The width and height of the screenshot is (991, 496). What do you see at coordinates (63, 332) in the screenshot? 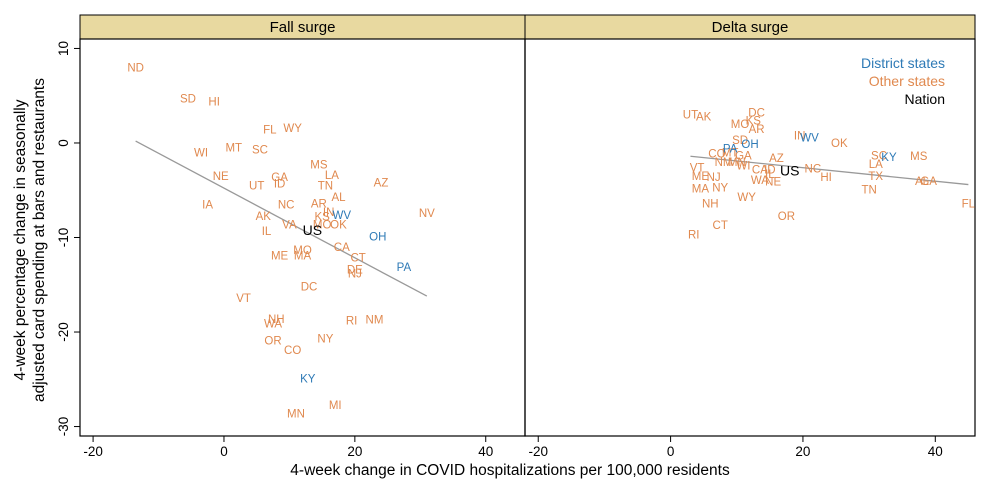
I see `y-tick-label: -20` at bounding box center [63, 332].